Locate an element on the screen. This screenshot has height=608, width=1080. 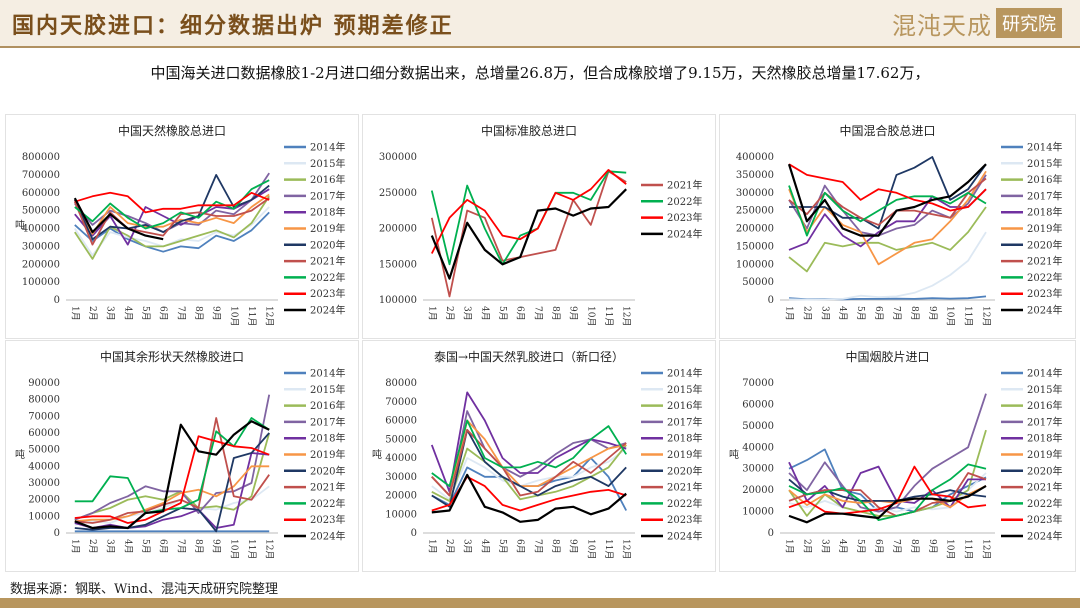
y-tick-label: 200000 is located at coordinates (41, 264).